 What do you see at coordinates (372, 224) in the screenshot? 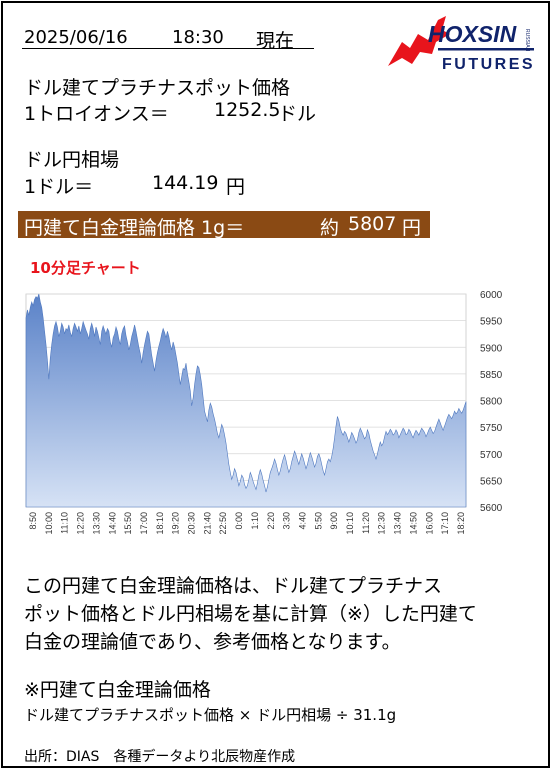
I see `banner-value: 5807` at bounding box center [372, 224].